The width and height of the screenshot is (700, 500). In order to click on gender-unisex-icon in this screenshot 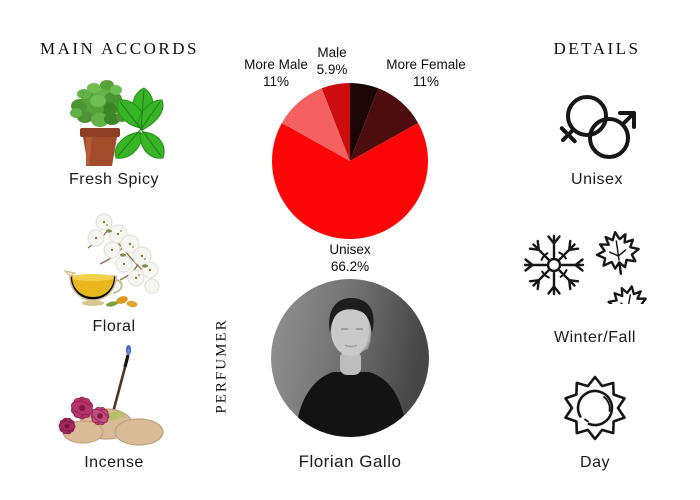, I will do `click(597, 127)`.